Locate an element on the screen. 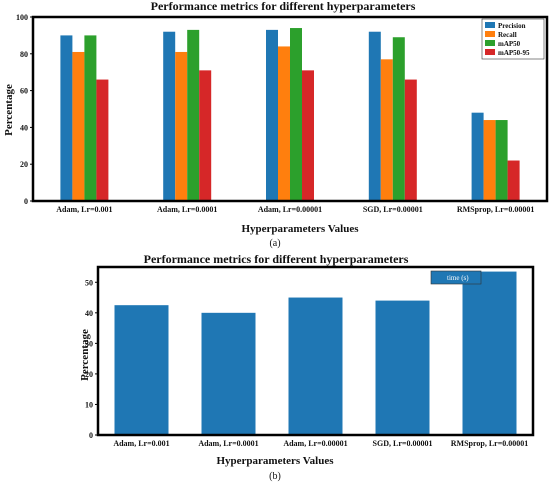  chart-b-xlabel: Hyperparameters Values is located at coordinates (275, 461).